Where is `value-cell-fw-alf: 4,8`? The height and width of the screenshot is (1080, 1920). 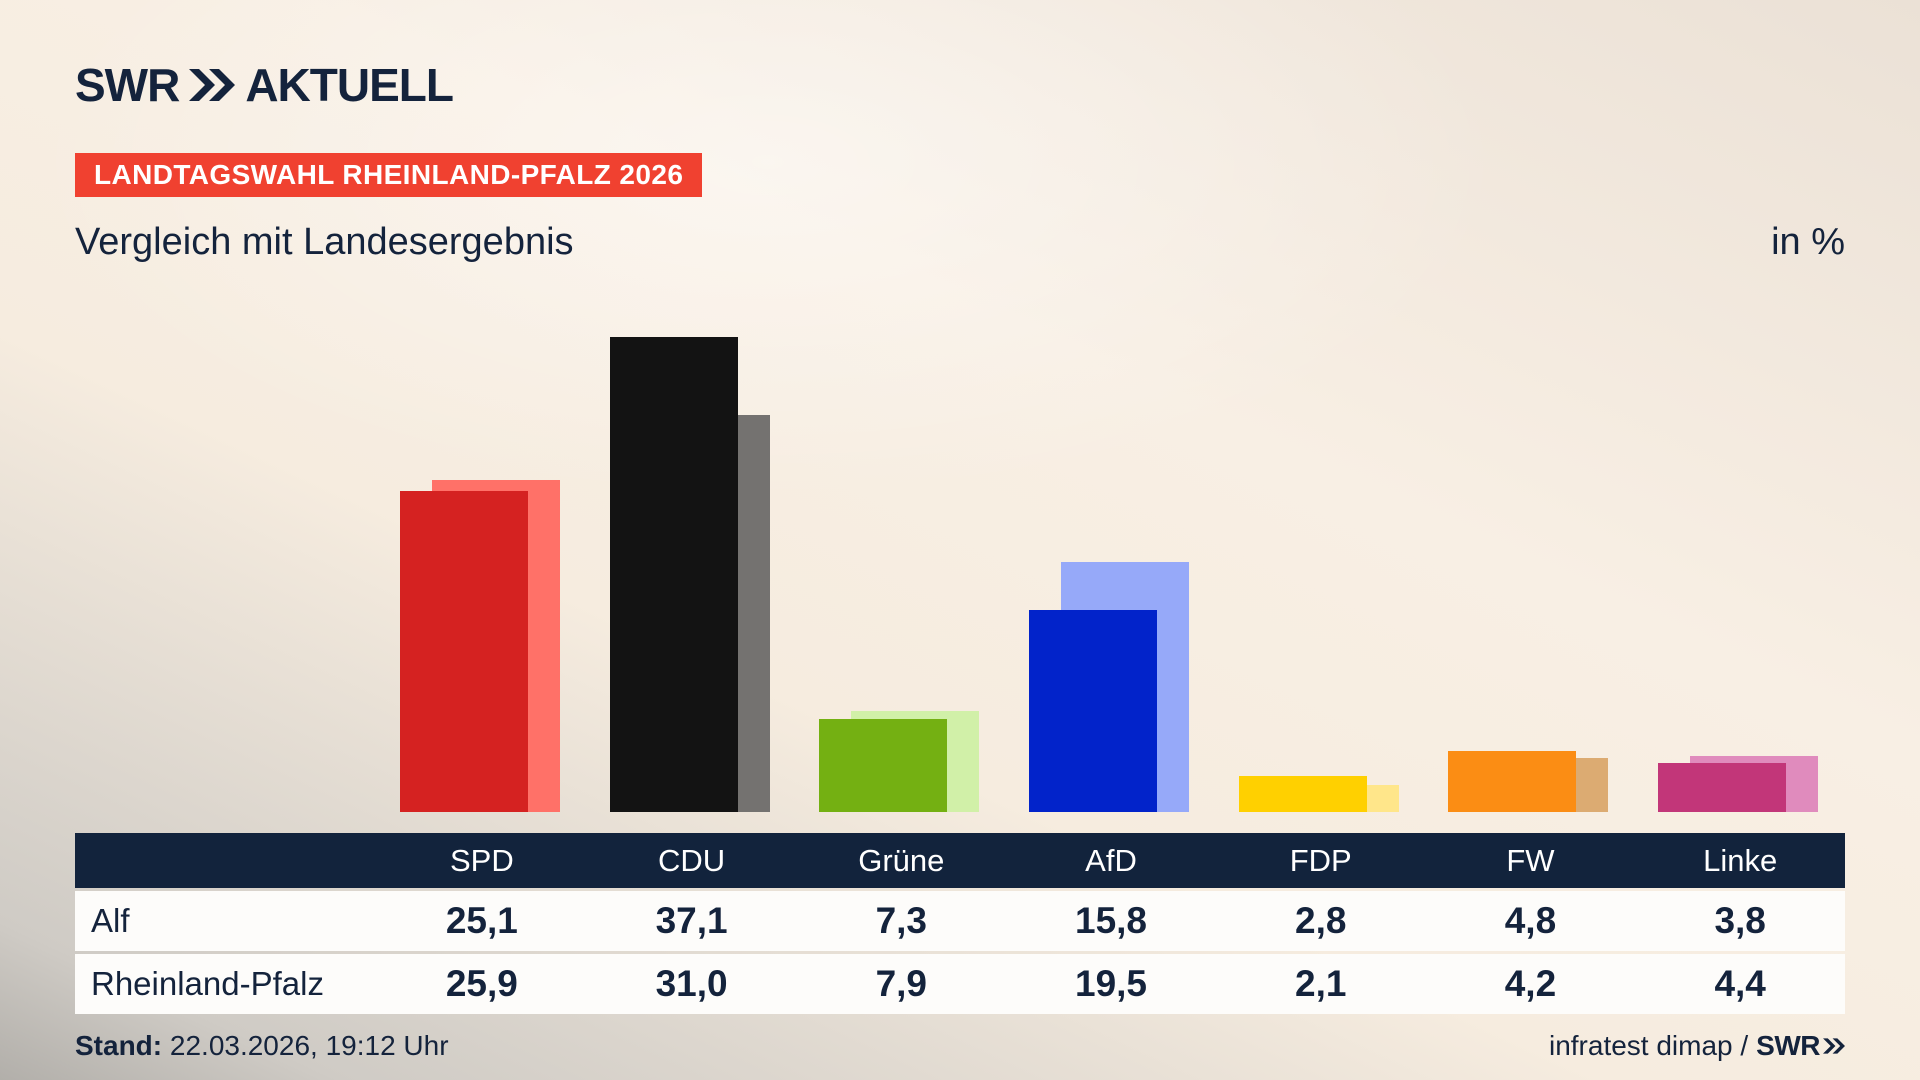 value-cell-fw-alf: 4,8 is located at coordinates (1530, 920).